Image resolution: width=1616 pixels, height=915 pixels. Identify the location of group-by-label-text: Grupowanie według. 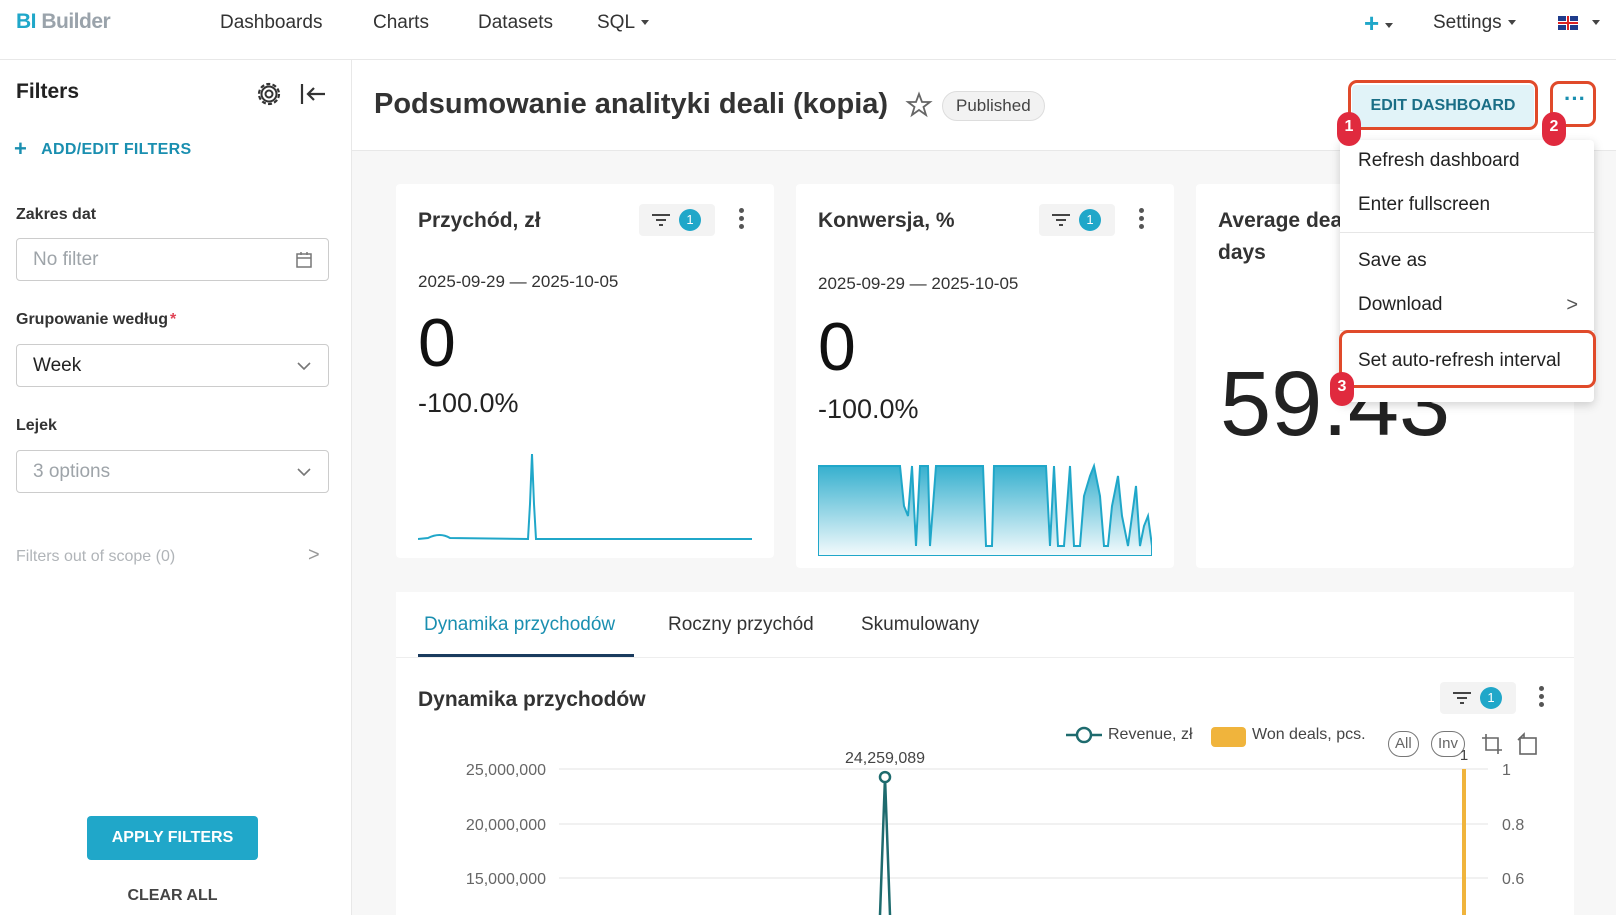
(92, 319).